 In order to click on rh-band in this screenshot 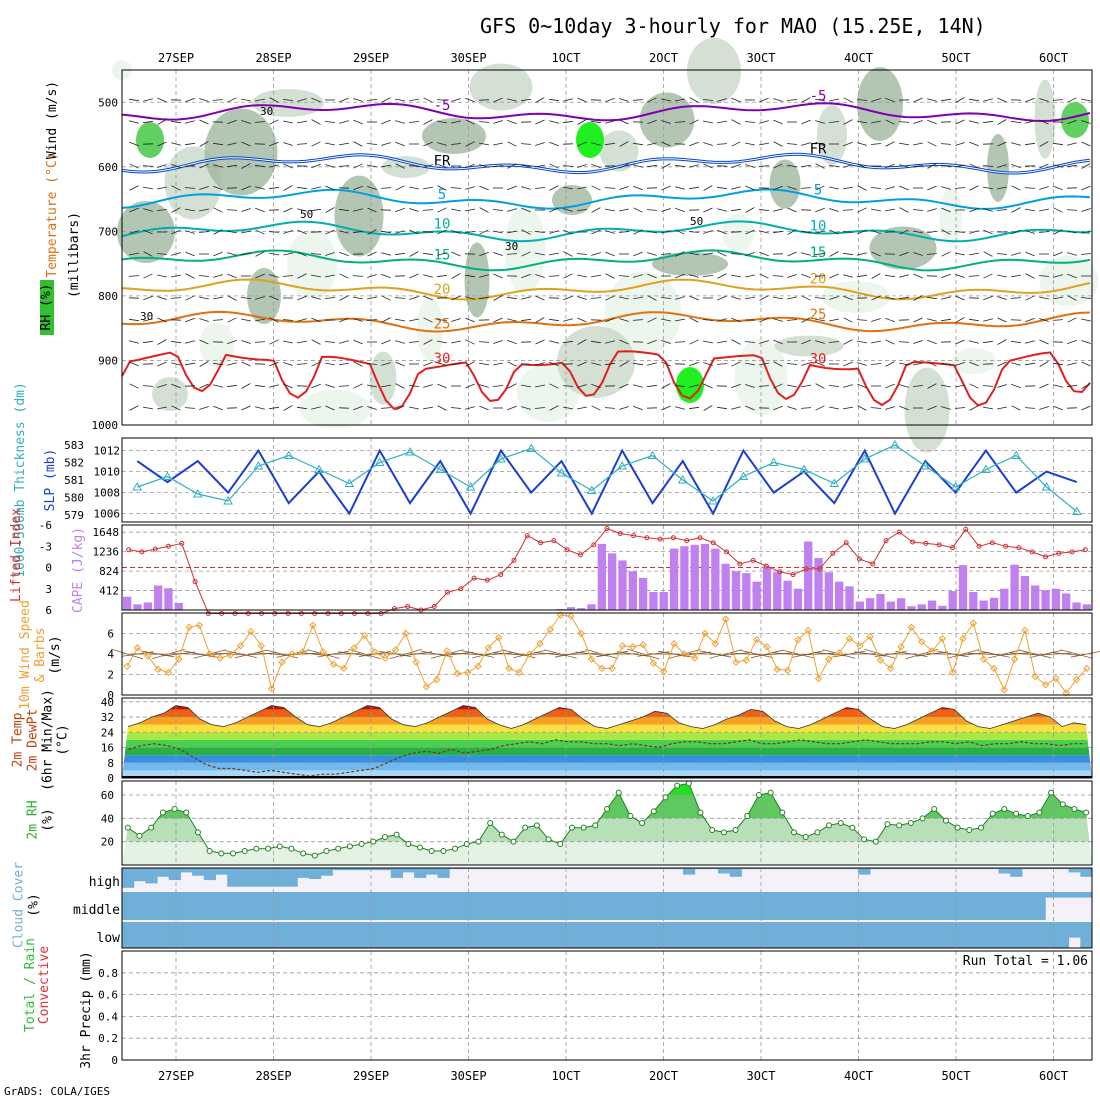, I will do `click(607, 853)`.